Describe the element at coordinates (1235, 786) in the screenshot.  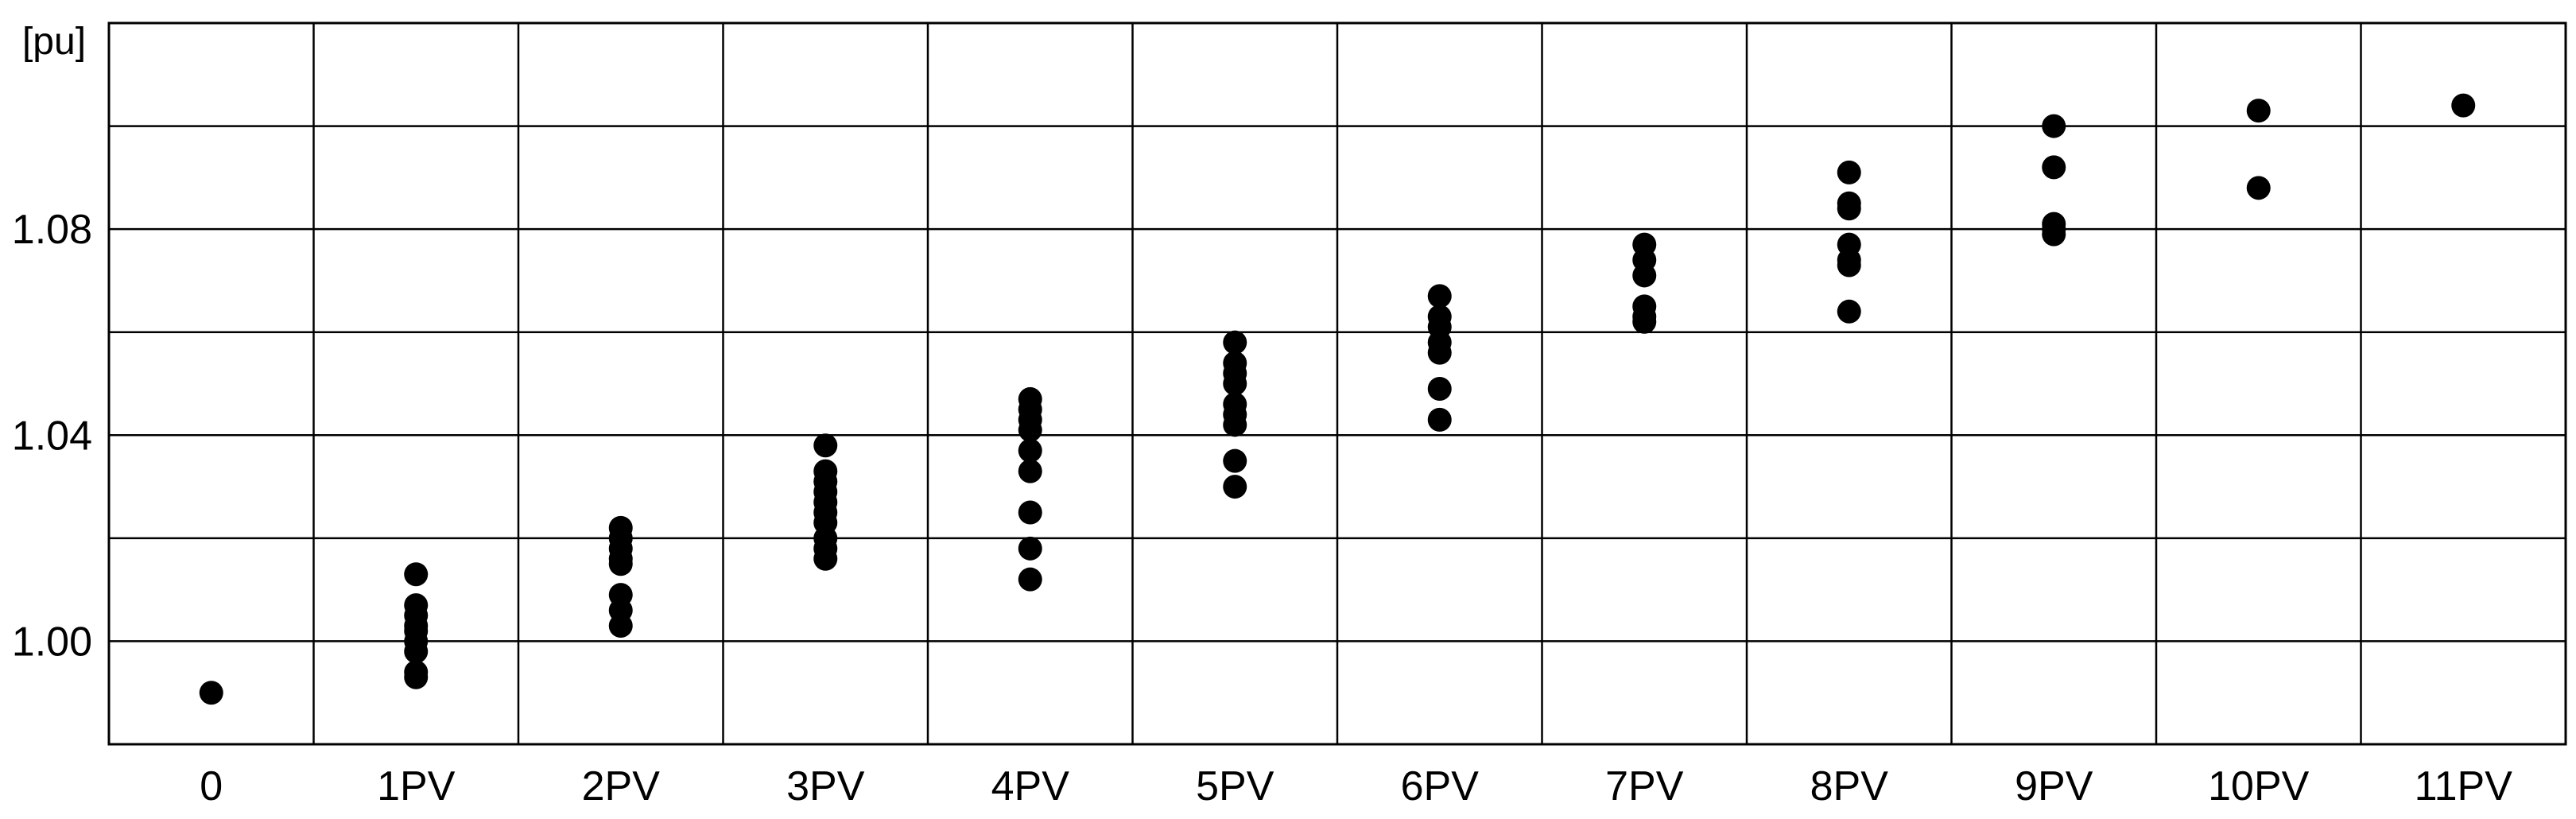
I see `x-tick-label: 5PV` at that location.